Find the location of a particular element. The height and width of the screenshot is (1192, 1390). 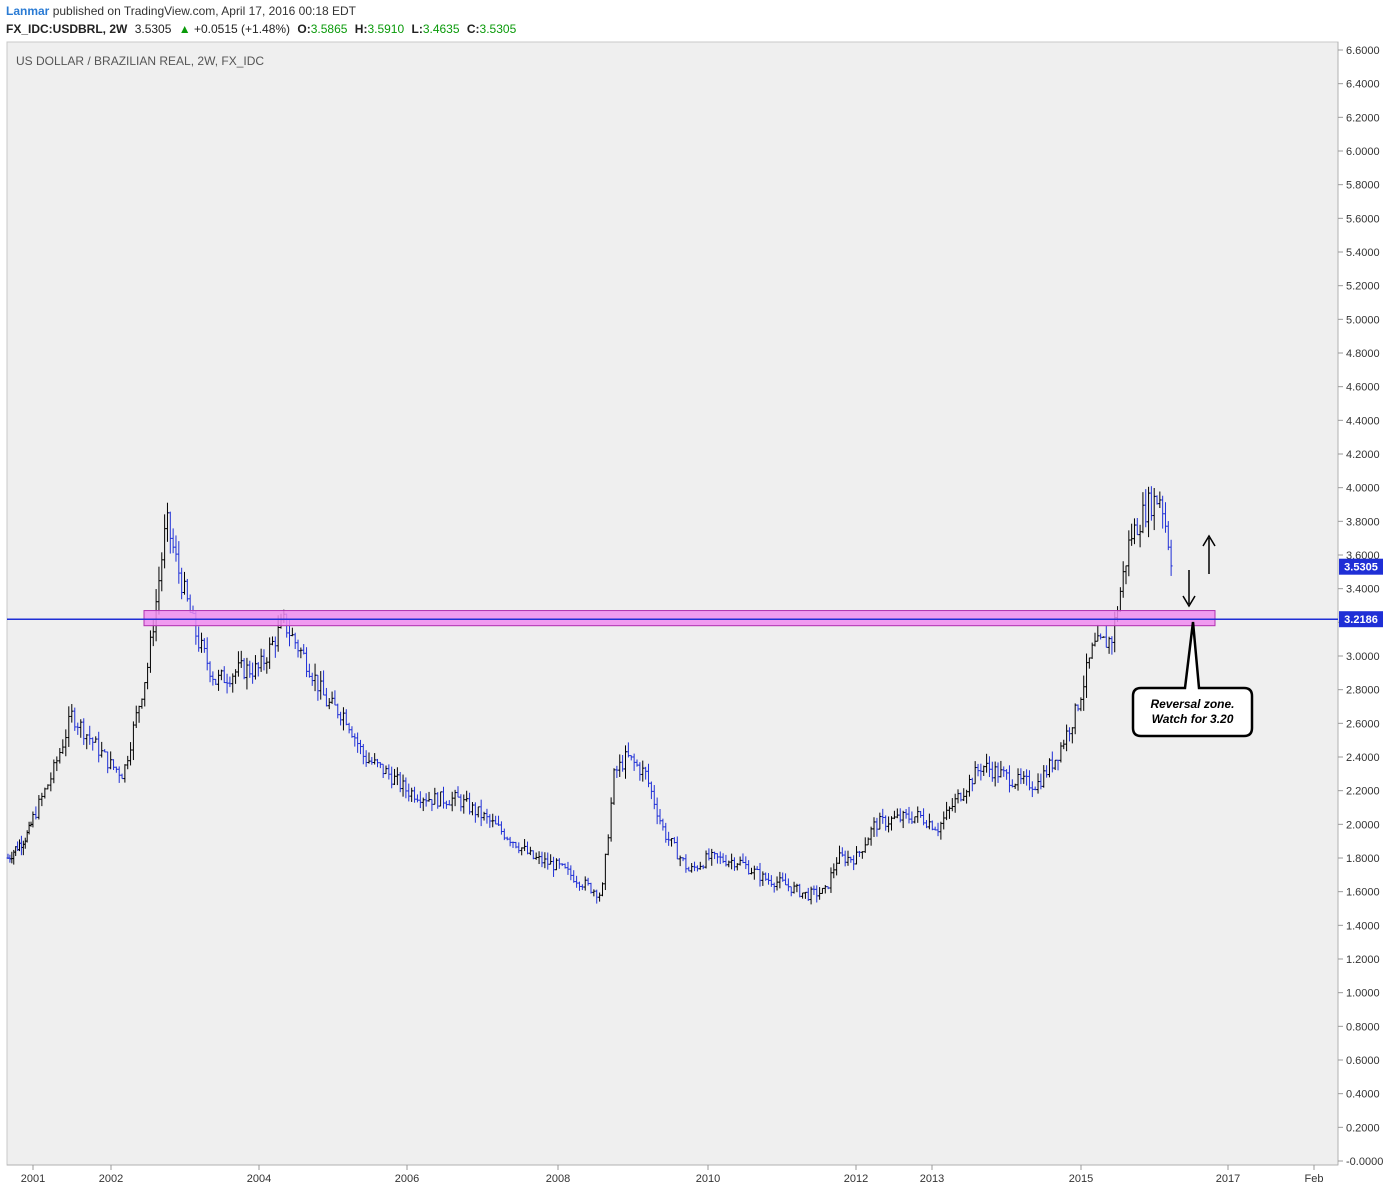

price-tick-label: 2.8000 is located at coordinates (1363, 691).